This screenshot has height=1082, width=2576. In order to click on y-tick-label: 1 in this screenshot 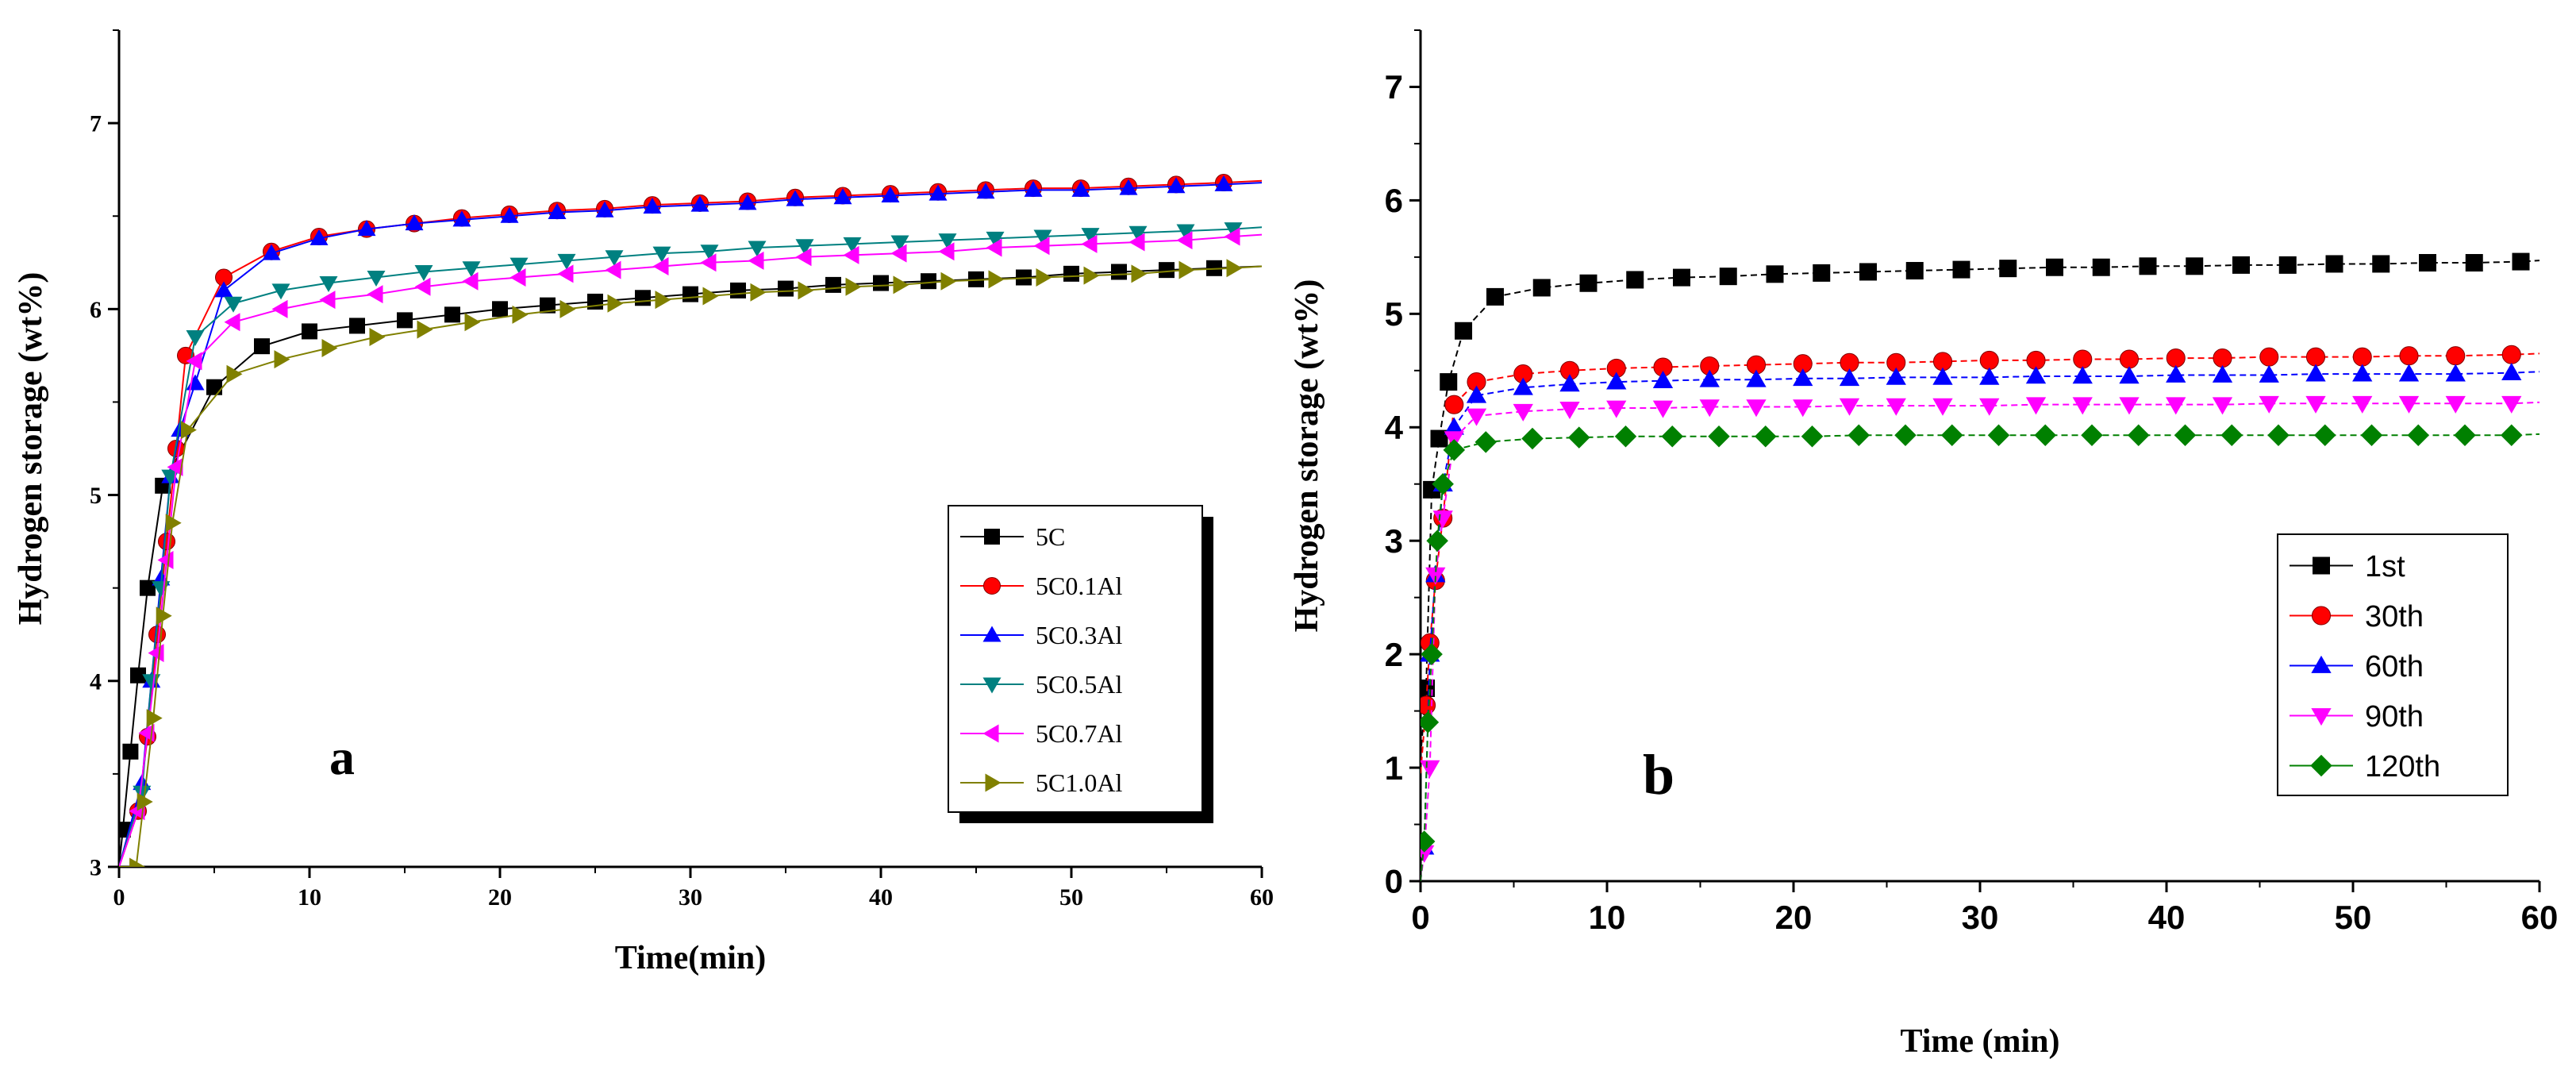, I will do `click(1394, 768)`.